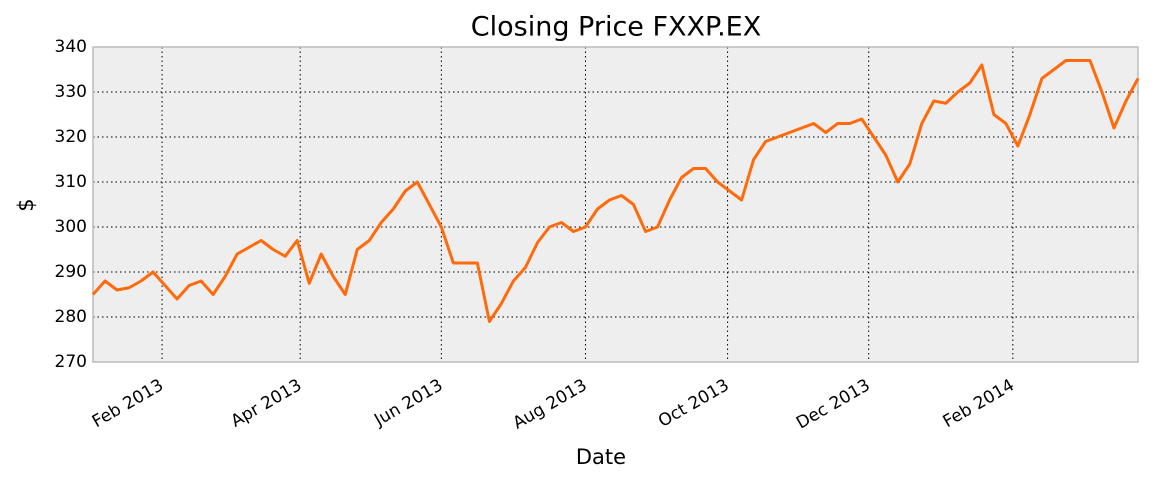 Image resolution: width=1154 pixels, height=485 pixels. Describe the element at coordinates (71, 47) in the screenshot. I see `y-tick-label: 340` at that location.